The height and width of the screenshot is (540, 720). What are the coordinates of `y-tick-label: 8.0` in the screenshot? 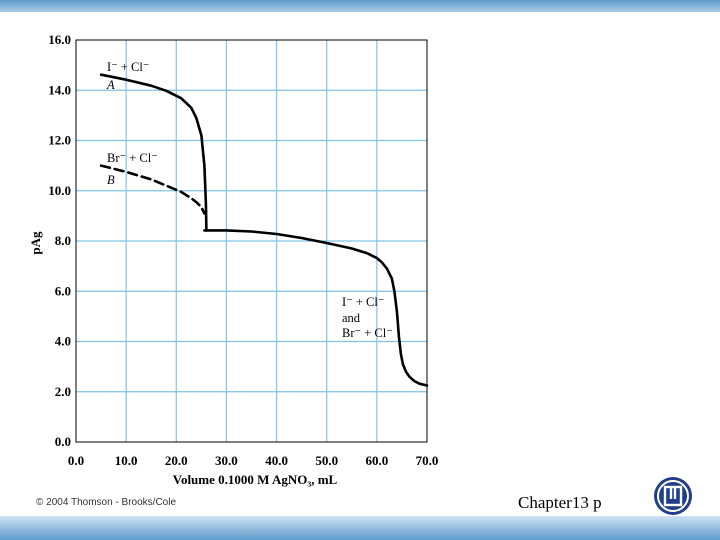 It's located at (63, 240).